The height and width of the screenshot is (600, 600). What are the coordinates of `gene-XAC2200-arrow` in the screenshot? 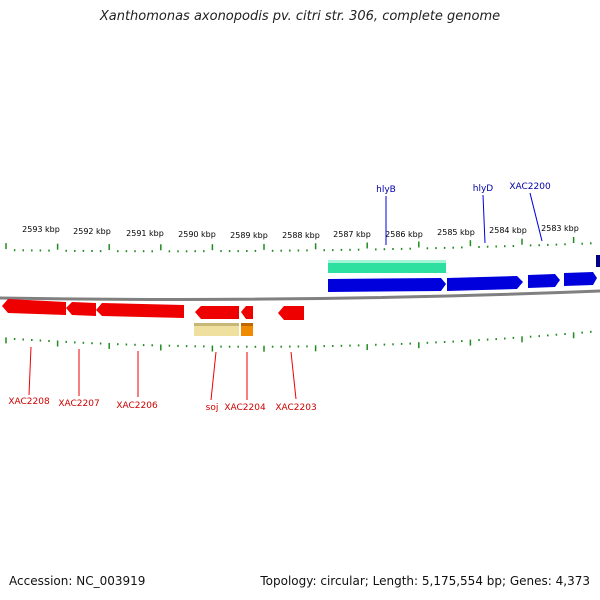 It's located at (544, 281).